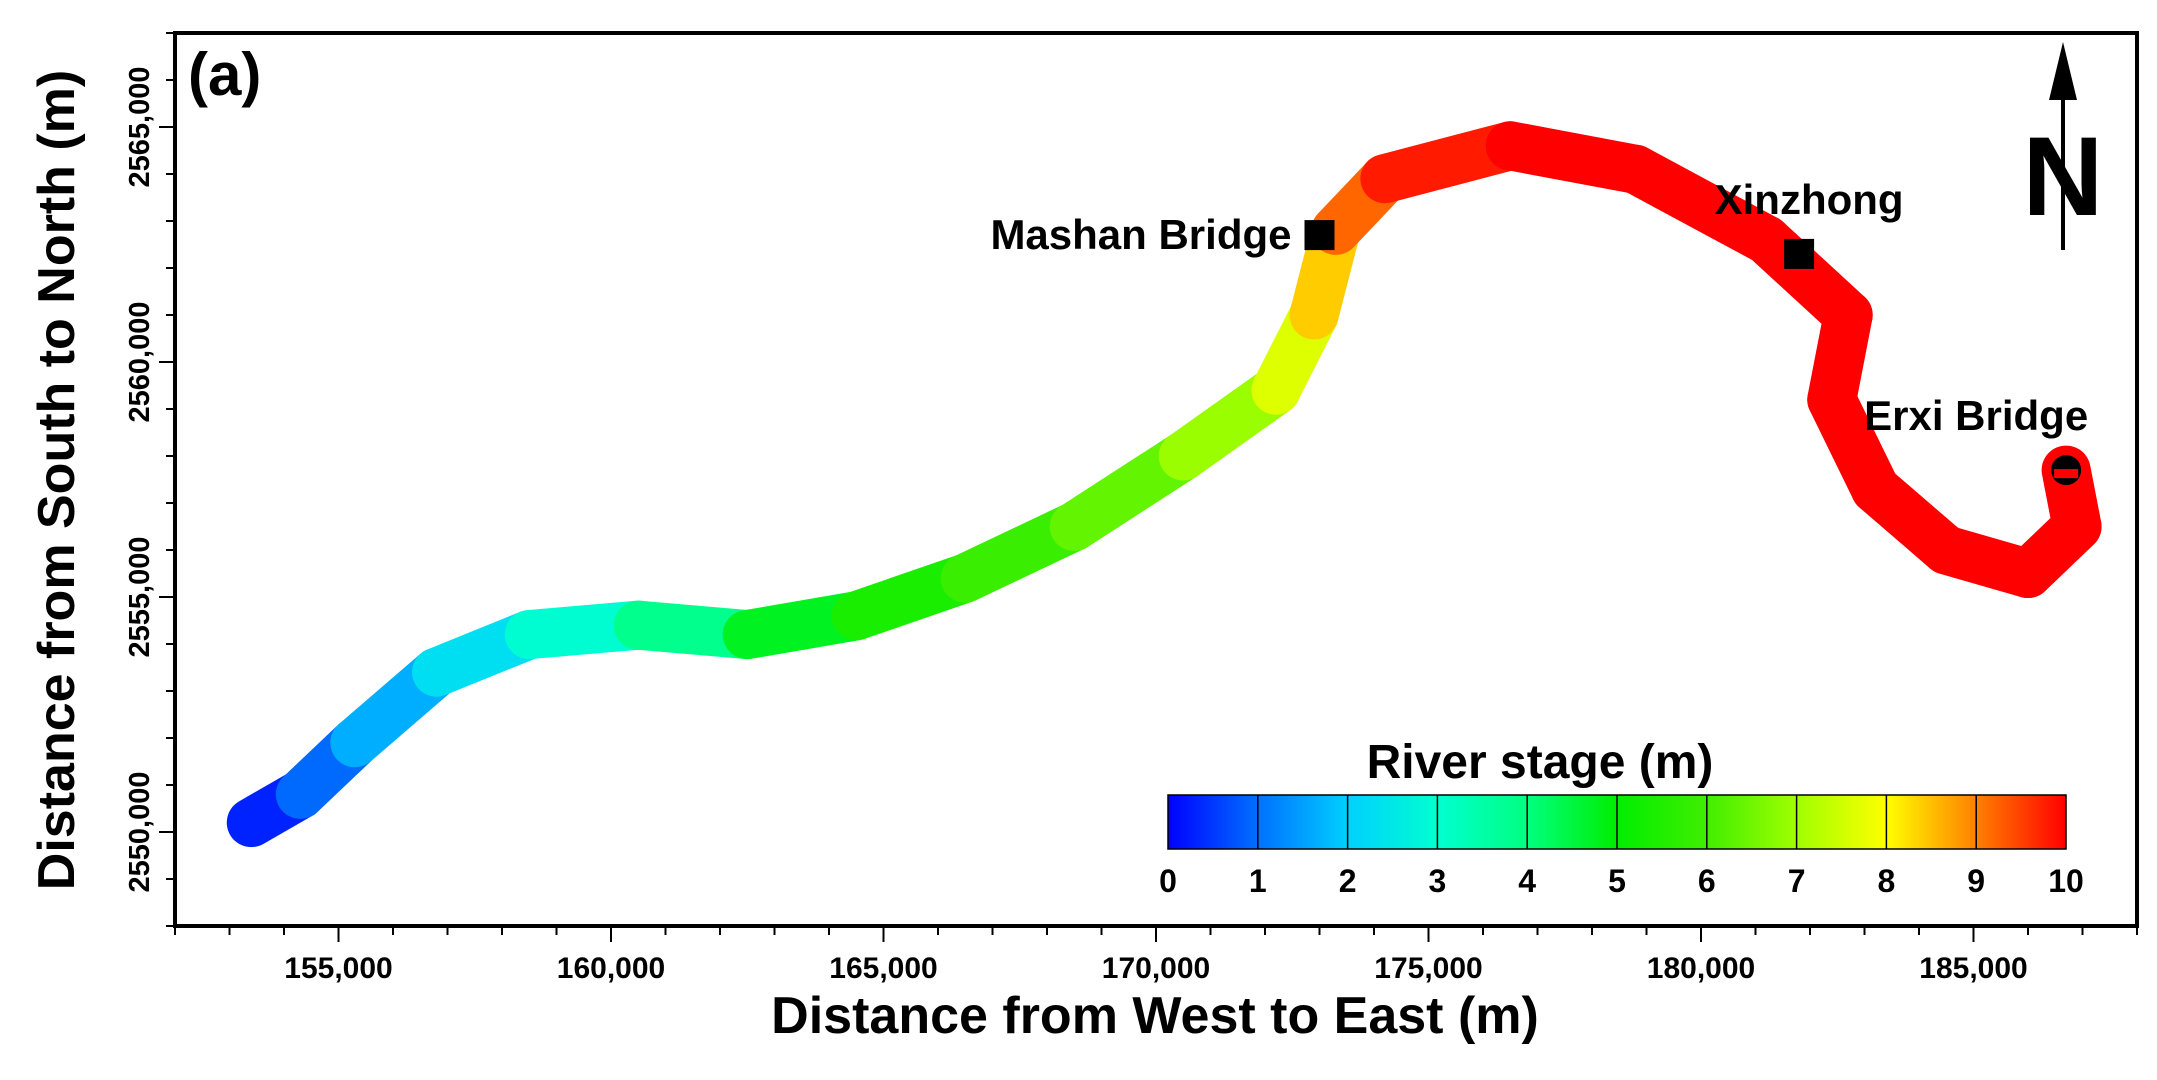  What do you see at coordinates (1155, 1016) in the screenshot?
I see `x-axis-label: Distance from West to East (m)` at bounding box center [1155, 1016].